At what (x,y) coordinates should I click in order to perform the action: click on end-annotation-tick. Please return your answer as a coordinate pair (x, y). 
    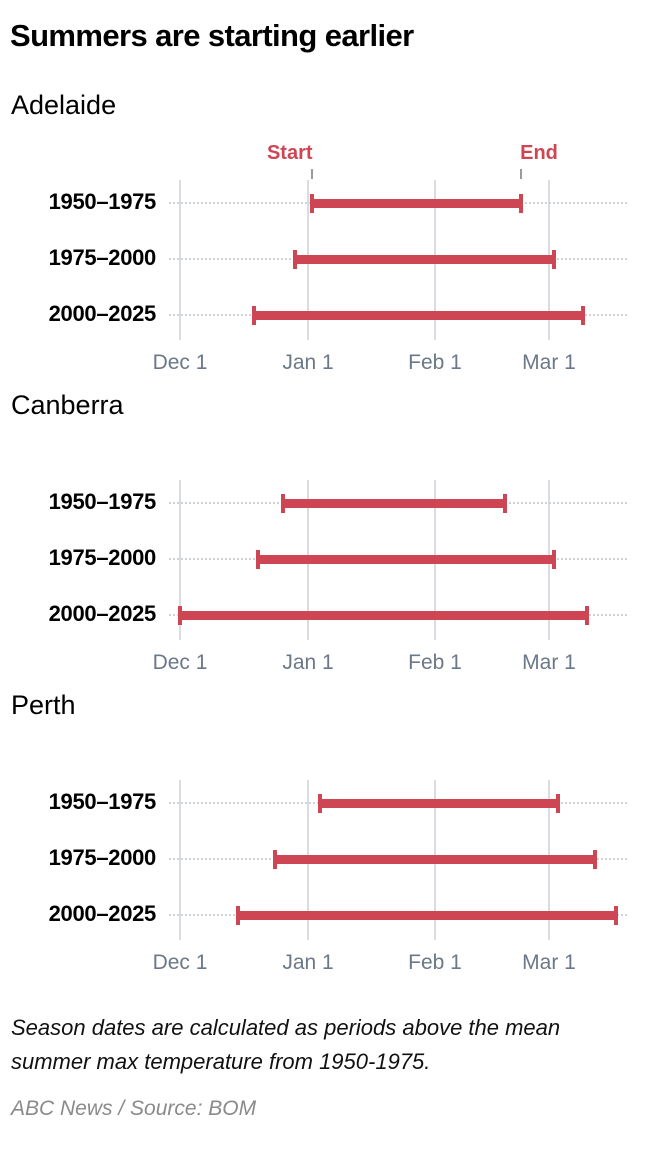
    Looking at the image, I should click on (521, 174).